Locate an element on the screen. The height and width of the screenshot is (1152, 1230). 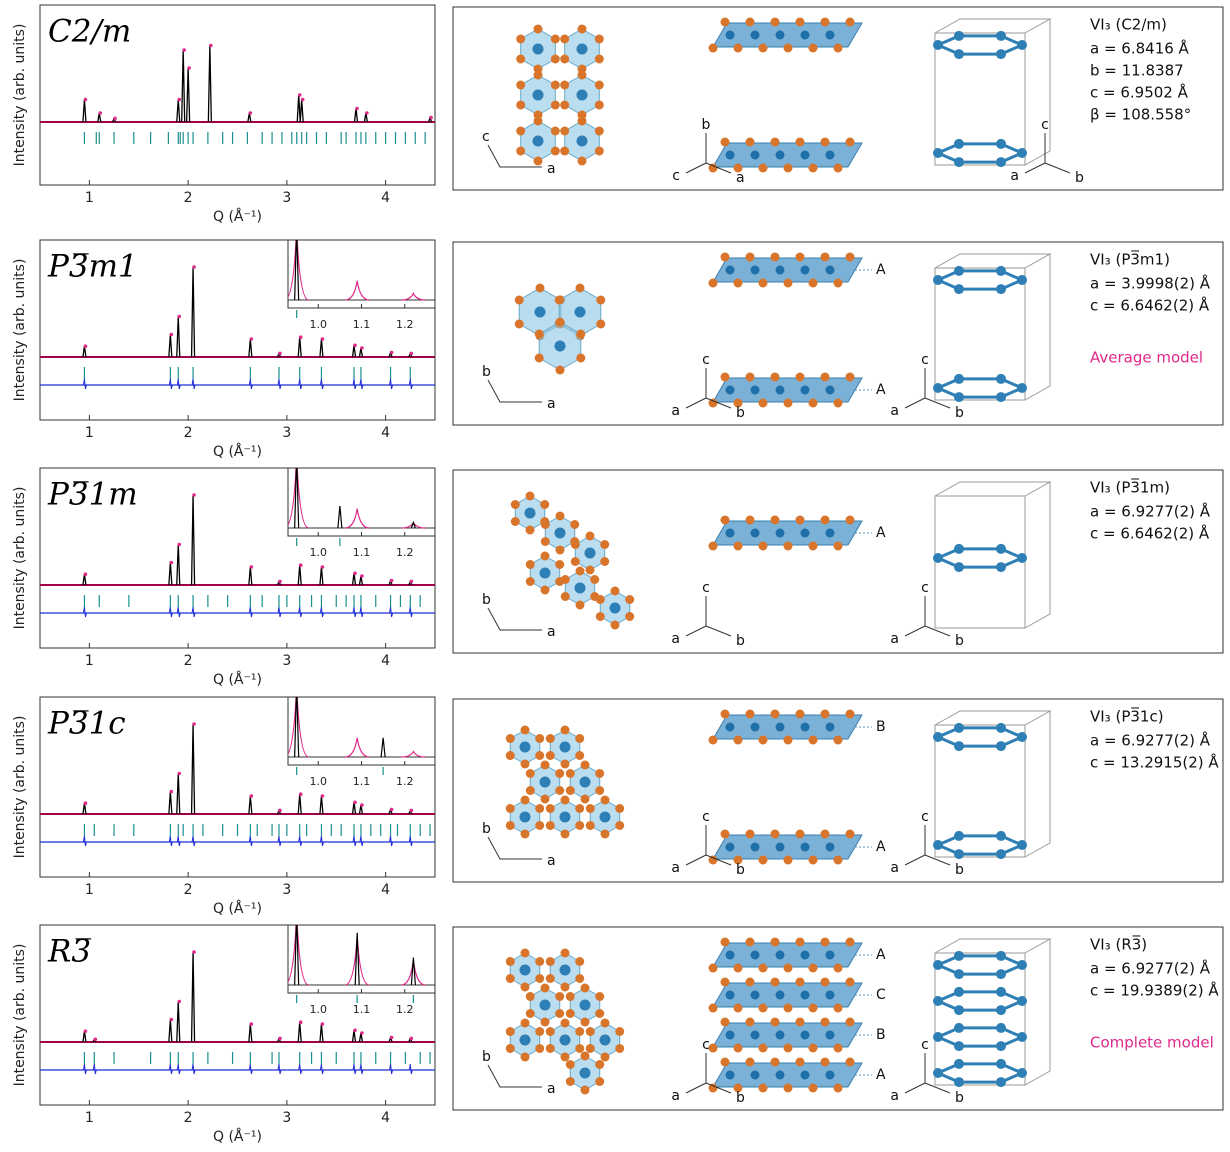
x-axis-label: Q (Å⁻¹) is located at coordinates (237, 216).